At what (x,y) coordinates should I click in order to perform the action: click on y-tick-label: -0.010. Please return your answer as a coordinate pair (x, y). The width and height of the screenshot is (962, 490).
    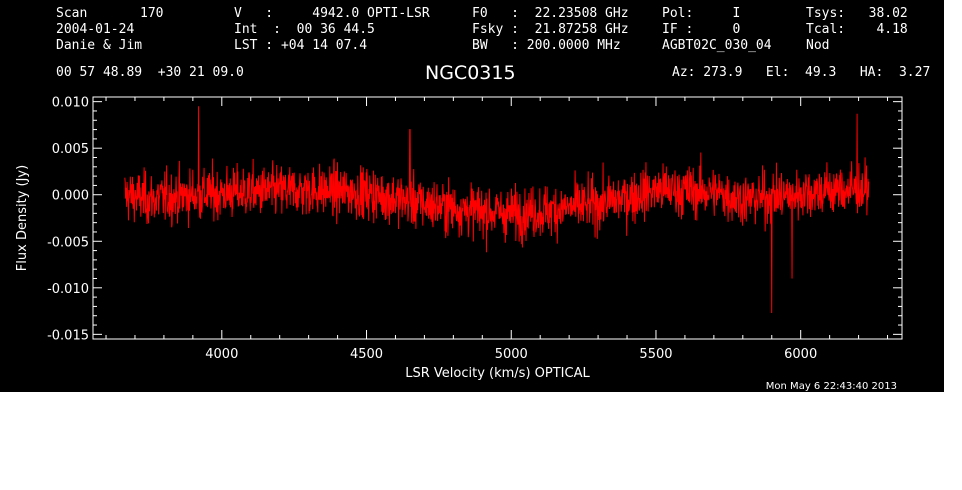
    Looking at the image, I should click on (68, 289).